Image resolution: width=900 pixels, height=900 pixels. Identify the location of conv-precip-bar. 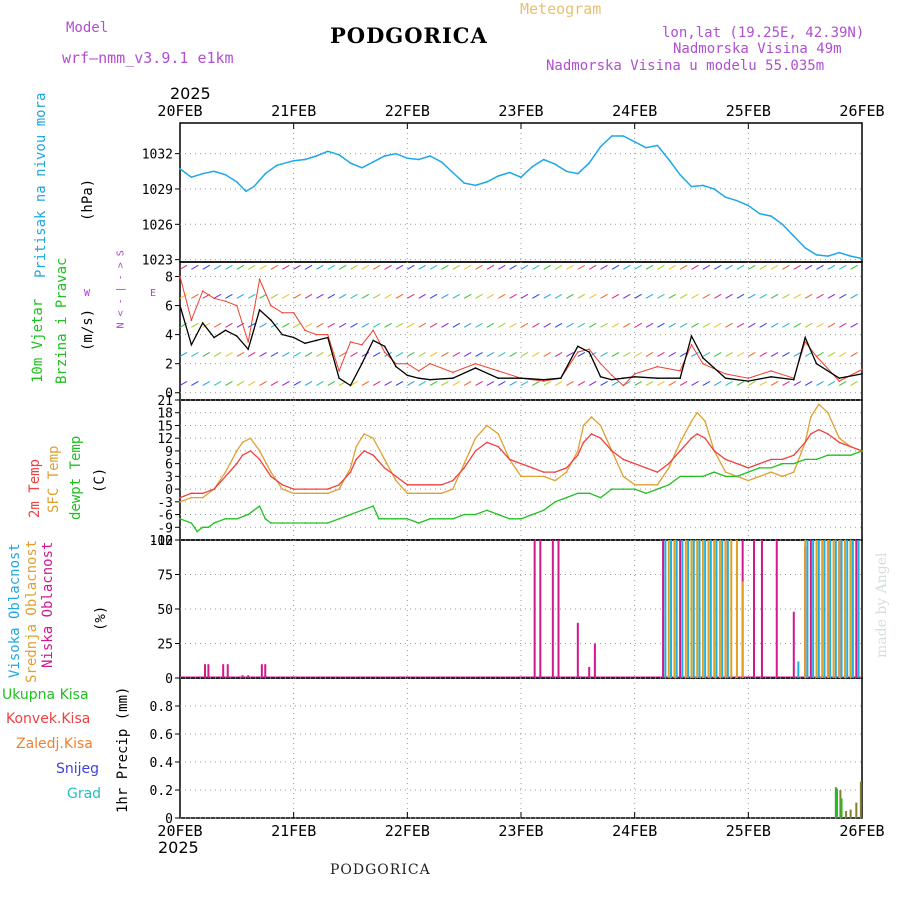
(841, 808).